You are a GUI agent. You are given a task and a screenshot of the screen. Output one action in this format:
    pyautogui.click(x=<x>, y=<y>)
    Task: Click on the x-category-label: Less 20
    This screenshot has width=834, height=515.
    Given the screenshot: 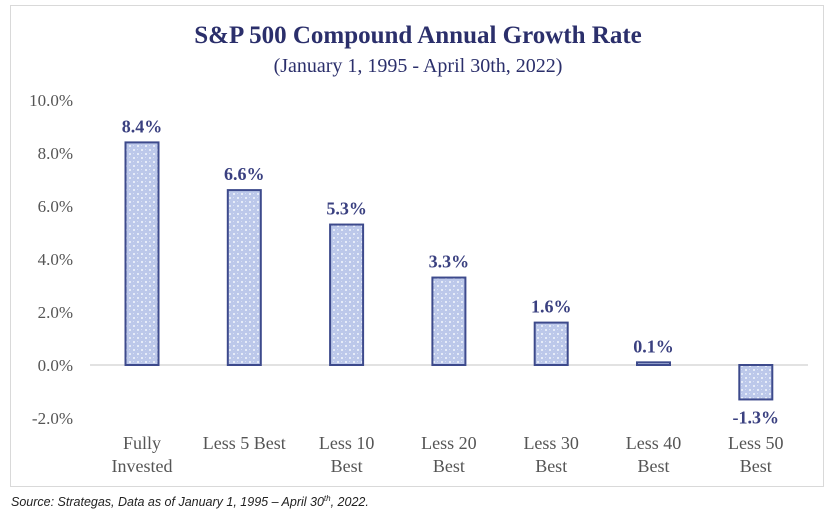 What is the action you would take?
    pyautogui.click(x=449, y=443)
    